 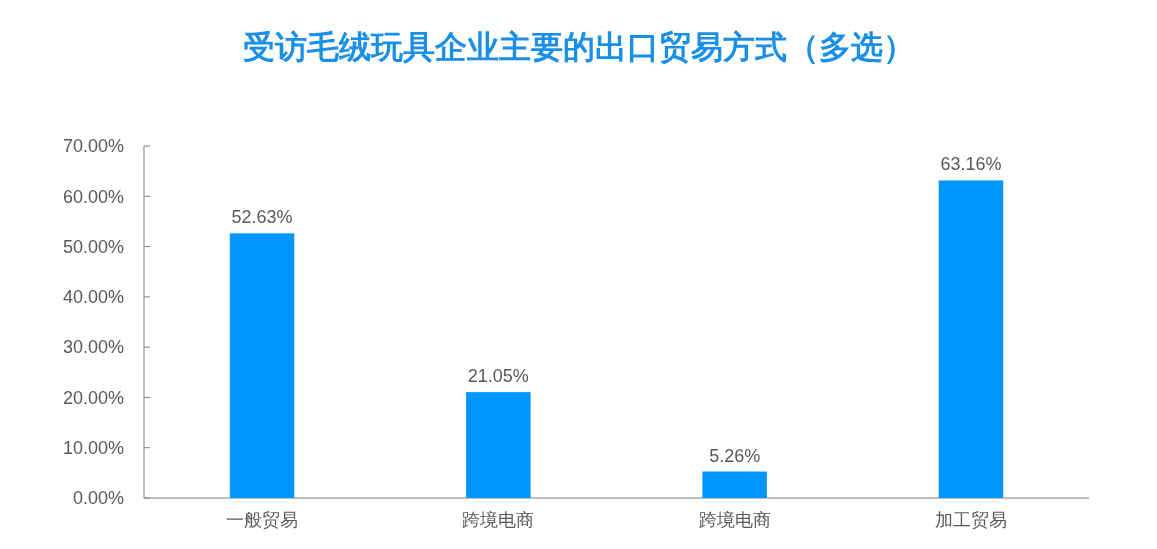 I want to click on data-label: 63.16%, so click(x=971, y=164).